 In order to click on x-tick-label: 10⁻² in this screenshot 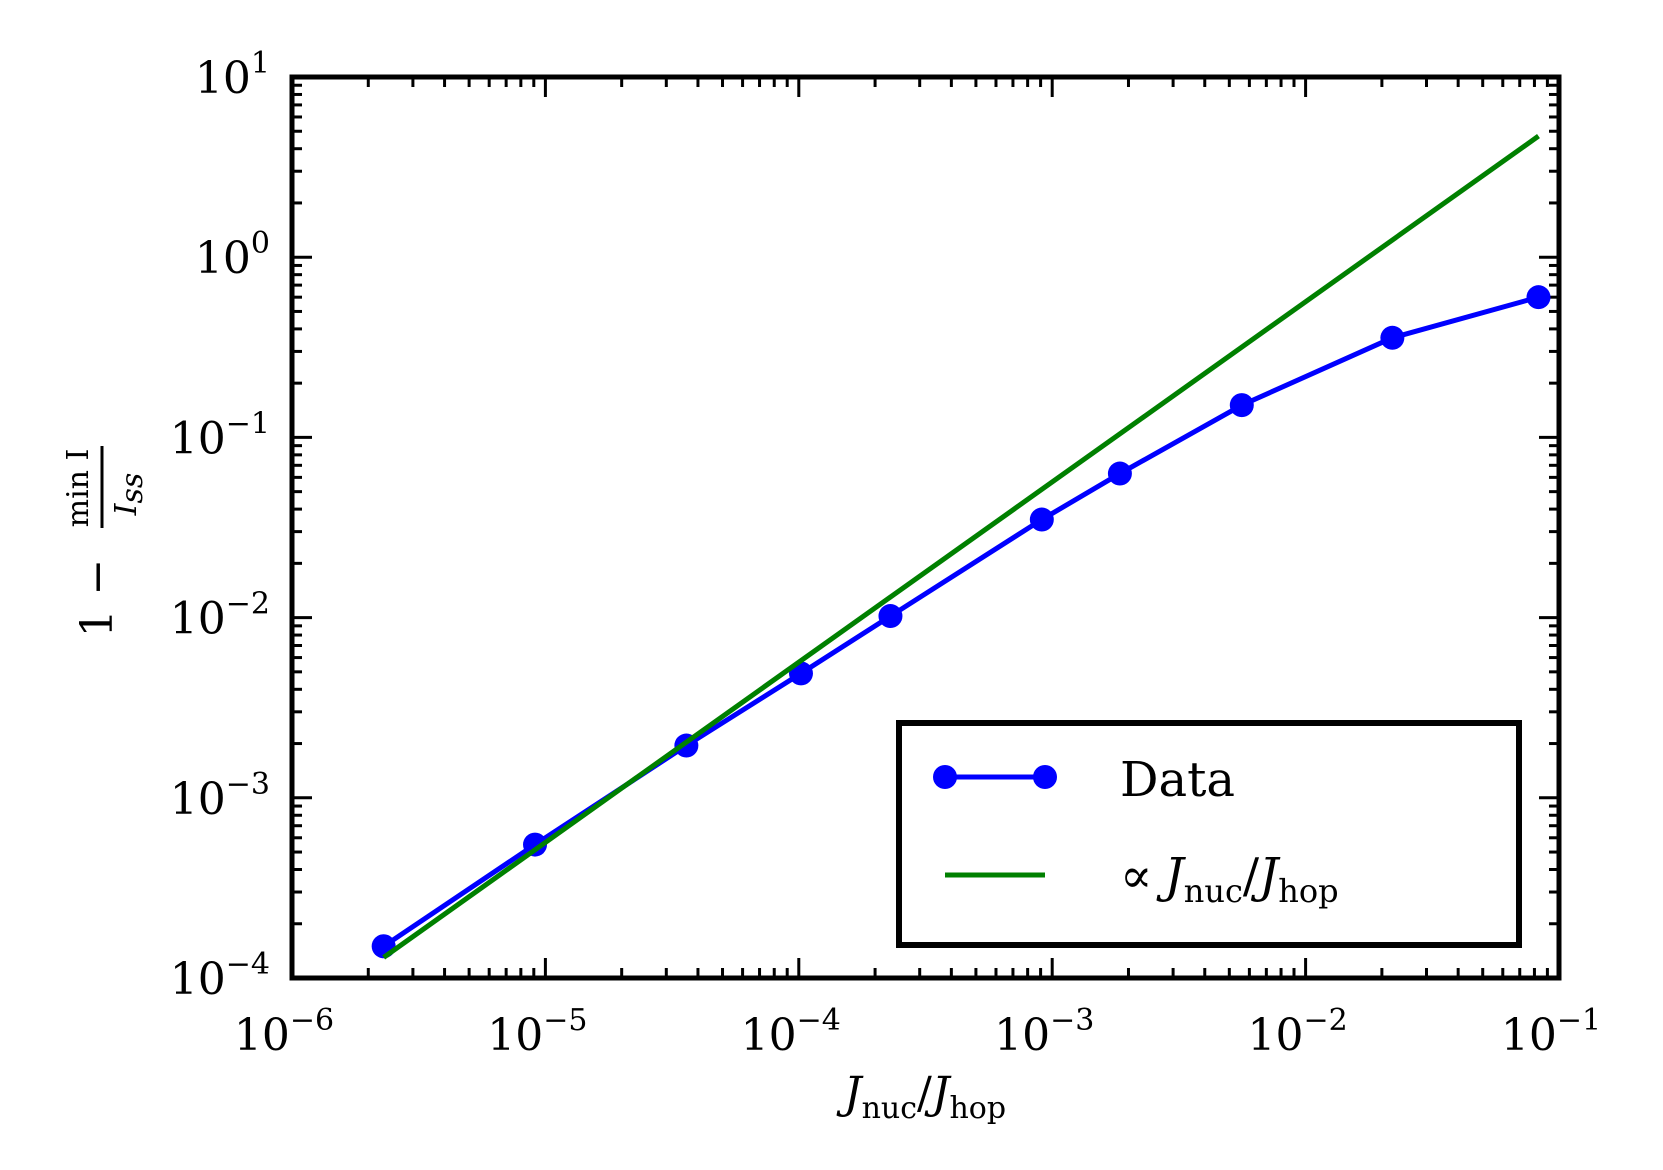, I will do `click(1297, 1032)`.